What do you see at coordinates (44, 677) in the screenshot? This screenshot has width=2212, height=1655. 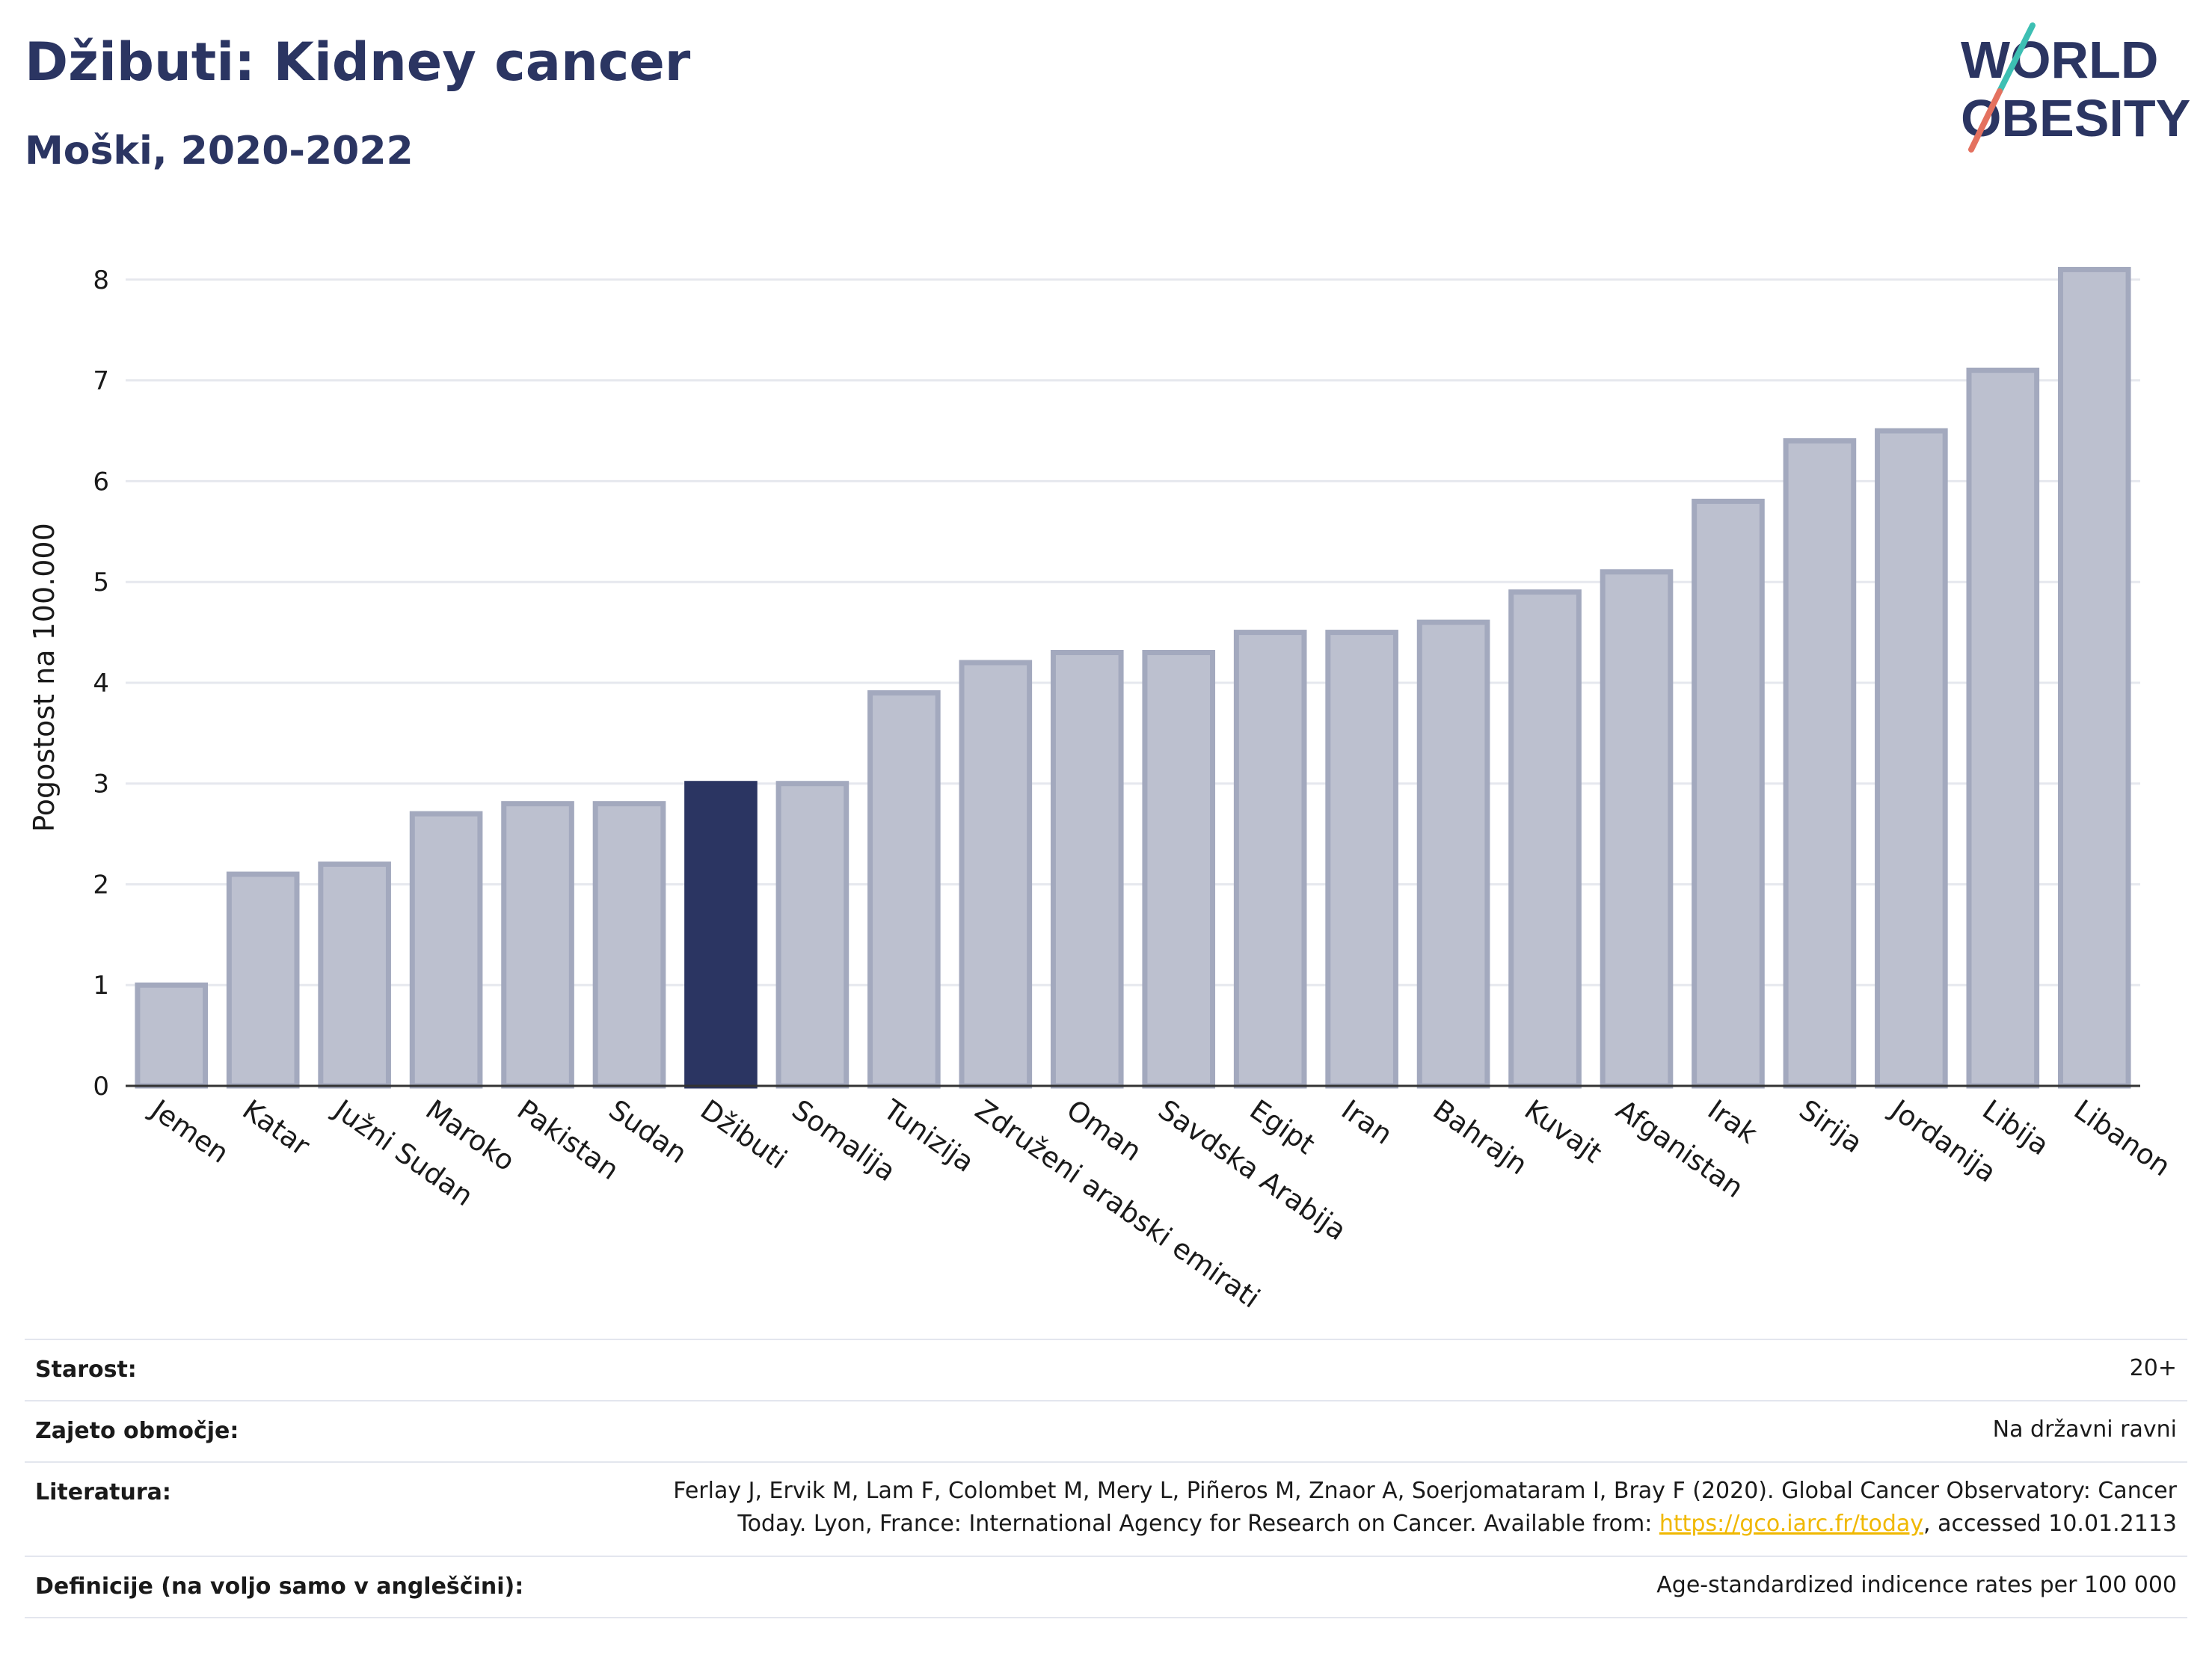 I see `y-axis-title: Pogostost na 100.000` at bounding box center [44, 677].